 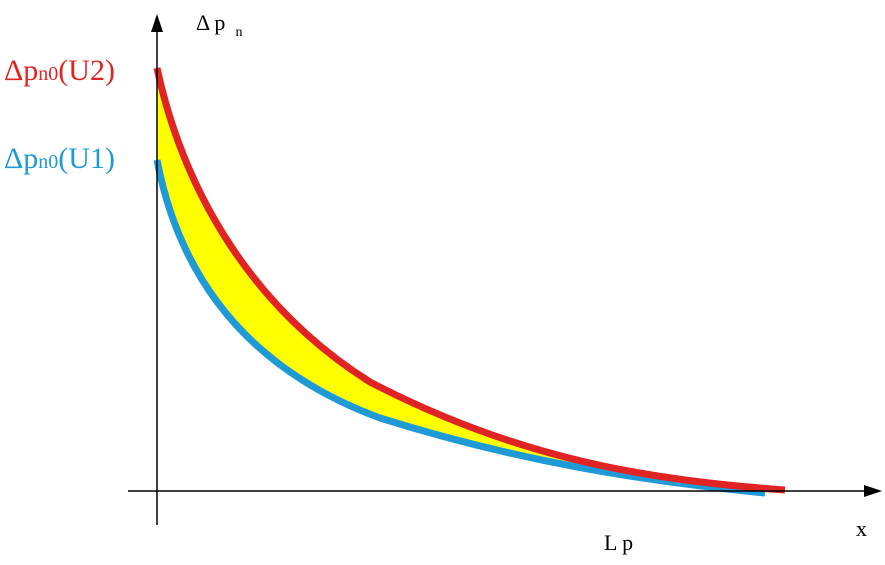 I want to click on y-axis-arrowhead, so click(x=157, y=23).